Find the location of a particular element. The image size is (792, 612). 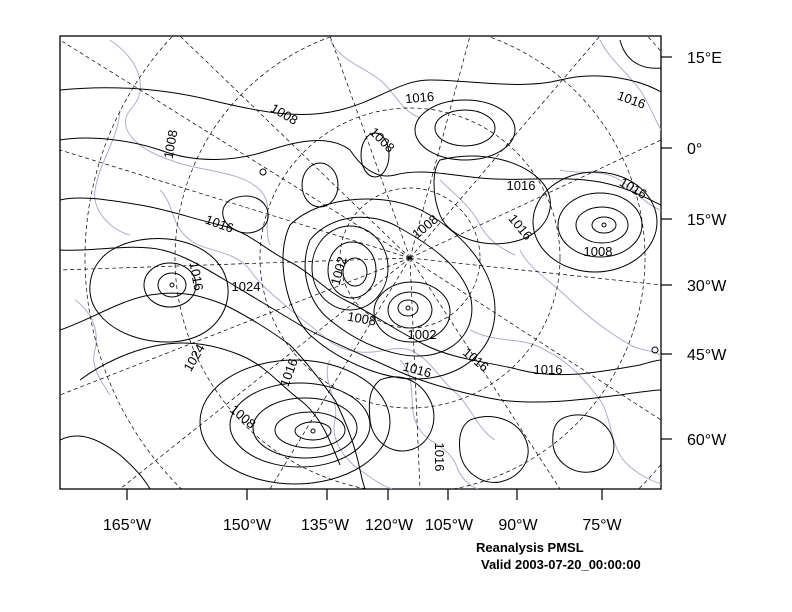

lon-label-165w: 165°W is located at coordinates (127, 525).